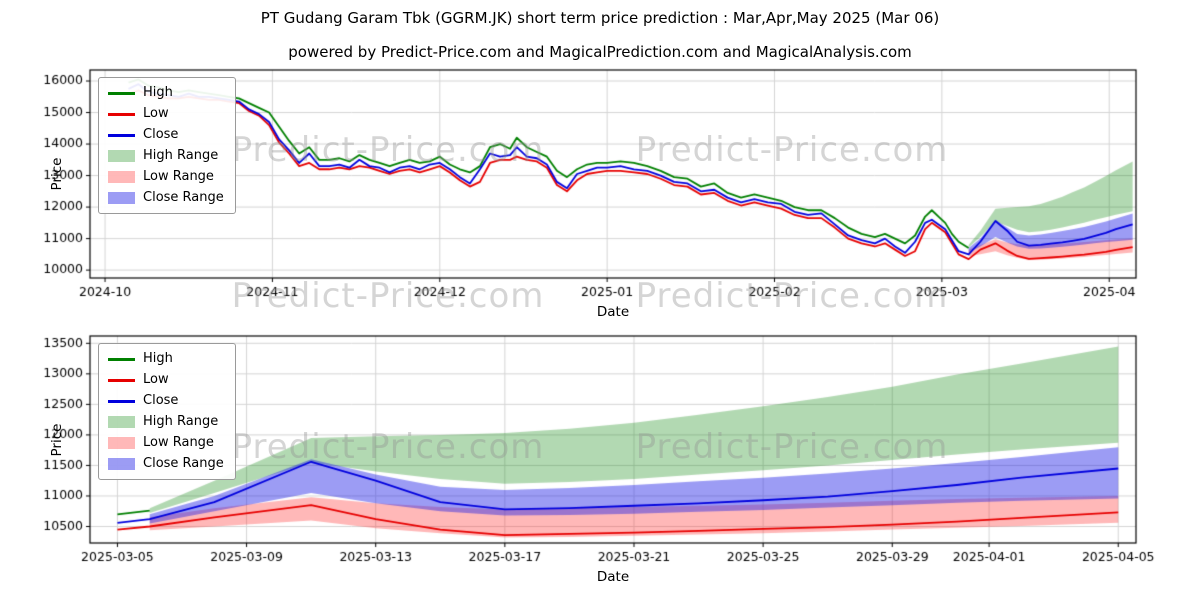 The width and height of the screenshot is (1200, 600). What do you see at coordinates (57, 440) in the screenshot?
I see `bottom-chart-y-axis-label: Price` at bounding box center [57, 440].